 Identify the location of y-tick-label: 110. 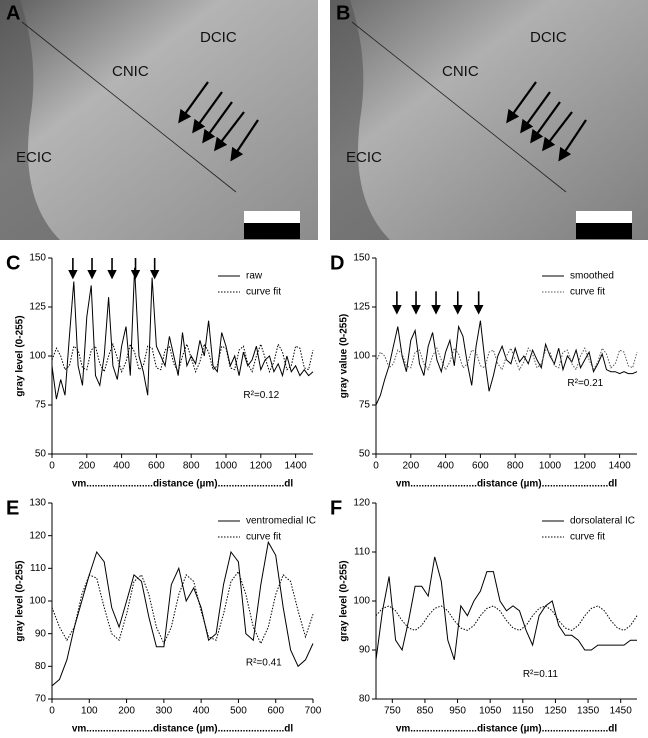
(38, 568).